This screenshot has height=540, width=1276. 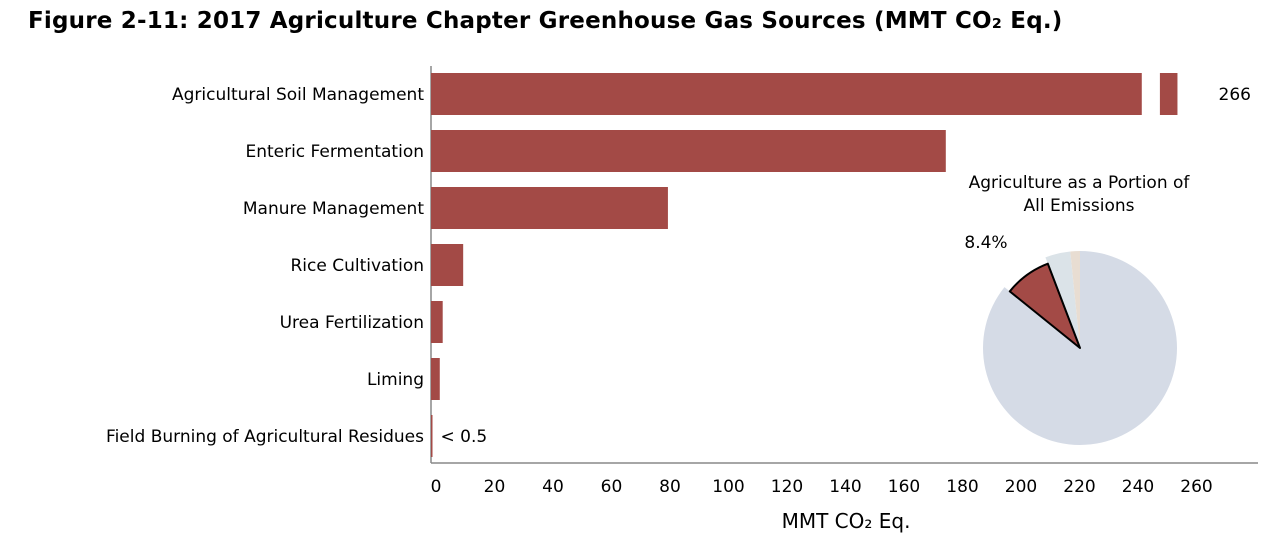 What do you see at coordinates (553, 487) in the screenshot?
I see `x-tick-label: 40` at bounding box center [553, 487].